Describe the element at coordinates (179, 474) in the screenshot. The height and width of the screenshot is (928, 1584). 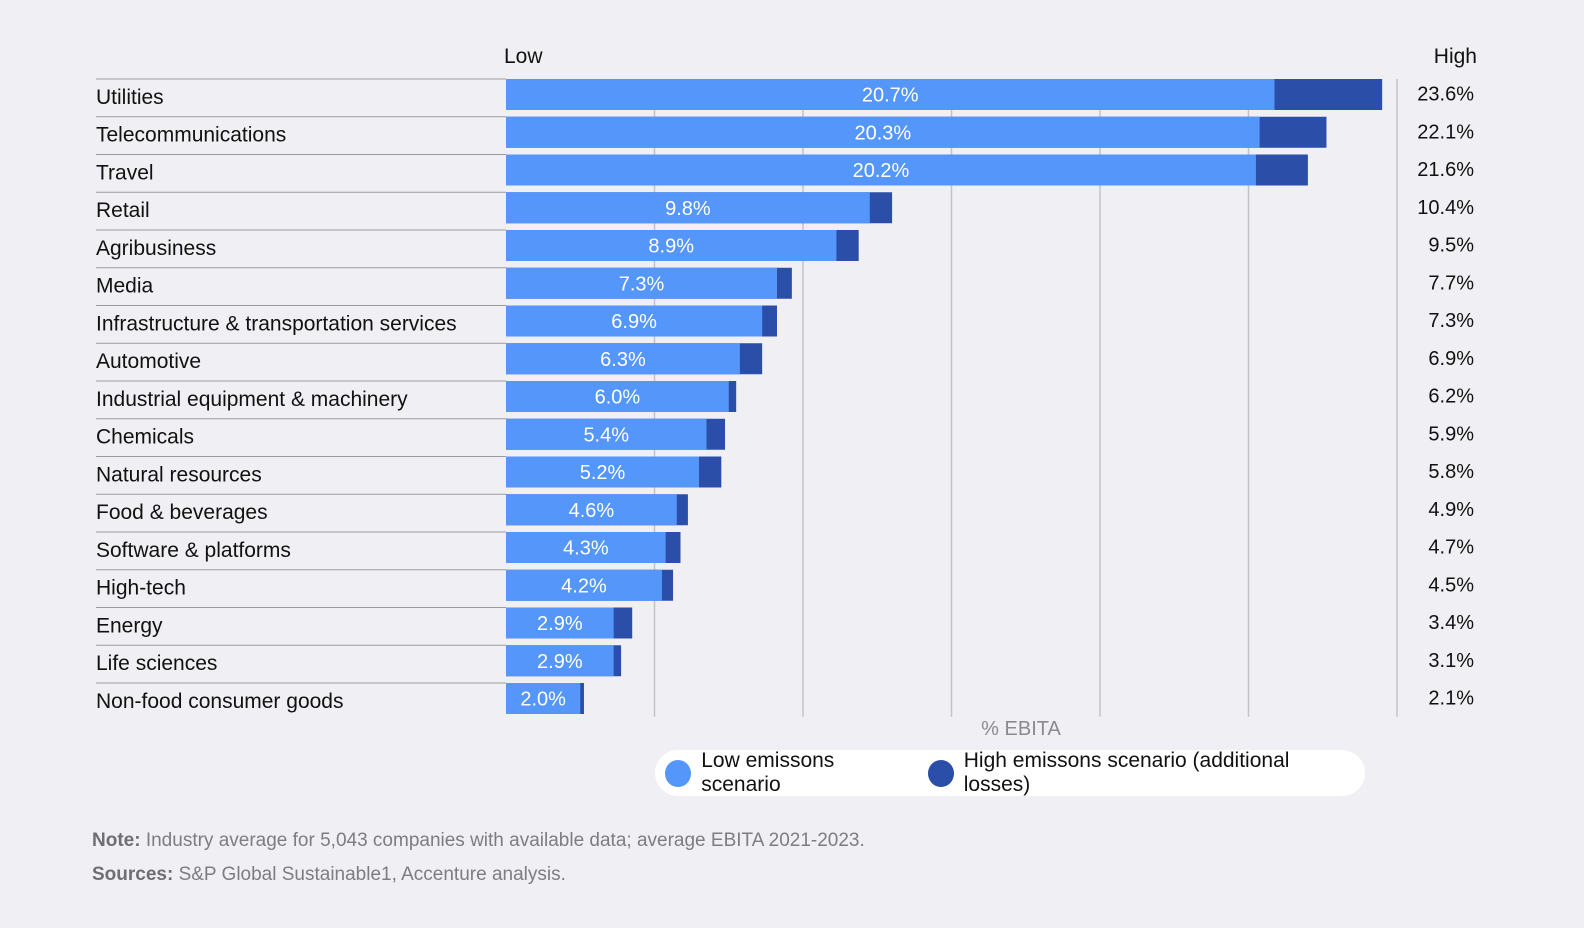
I see `category-label-10: Natural resources` at that location.